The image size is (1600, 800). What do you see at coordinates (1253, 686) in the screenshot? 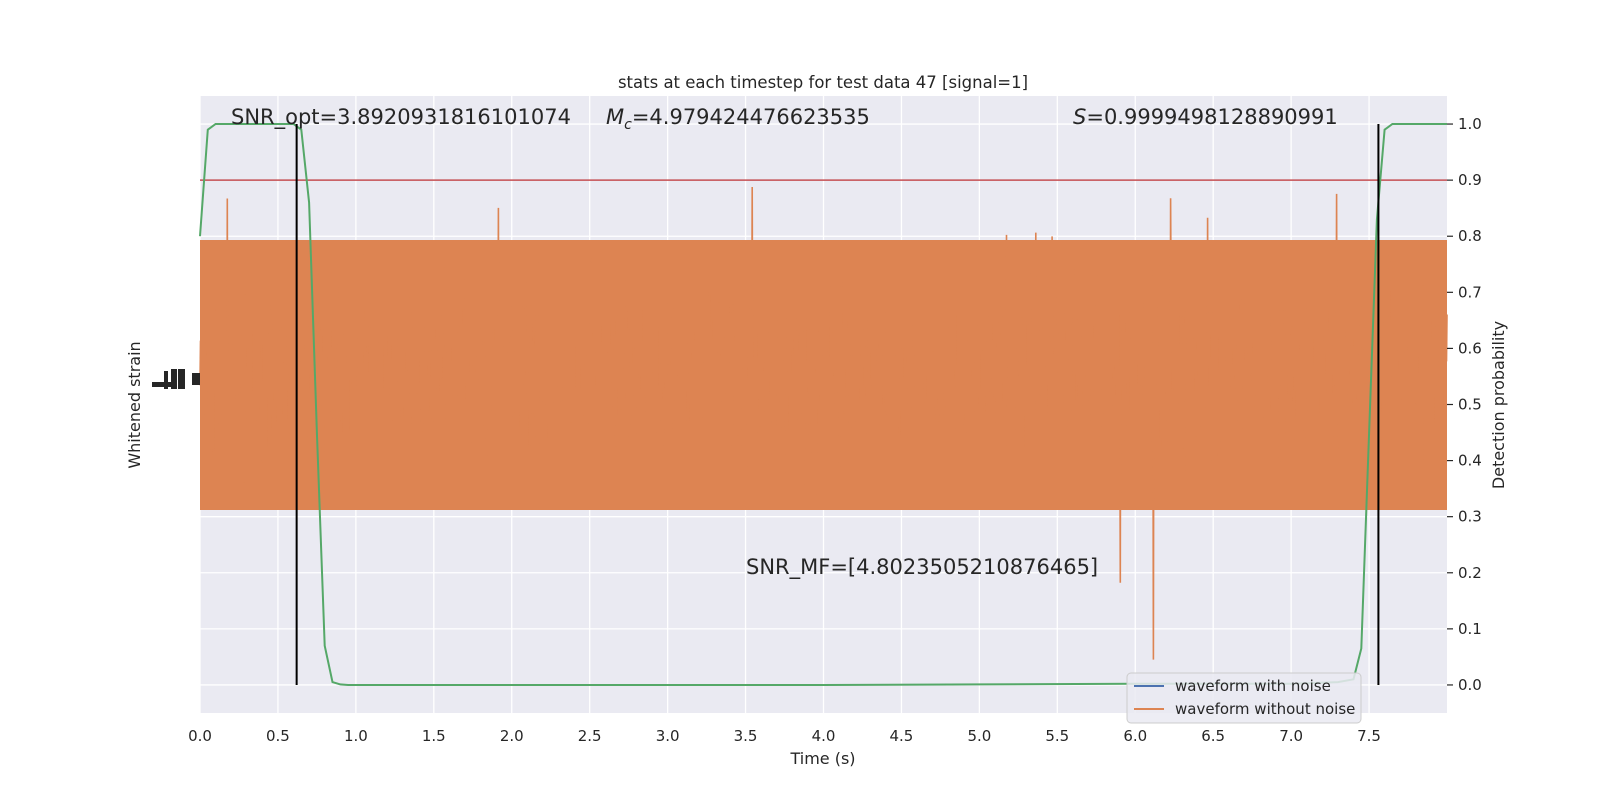
I see `legend-label-with-noise: waveform with noise` at bounding box center [1253, 686].